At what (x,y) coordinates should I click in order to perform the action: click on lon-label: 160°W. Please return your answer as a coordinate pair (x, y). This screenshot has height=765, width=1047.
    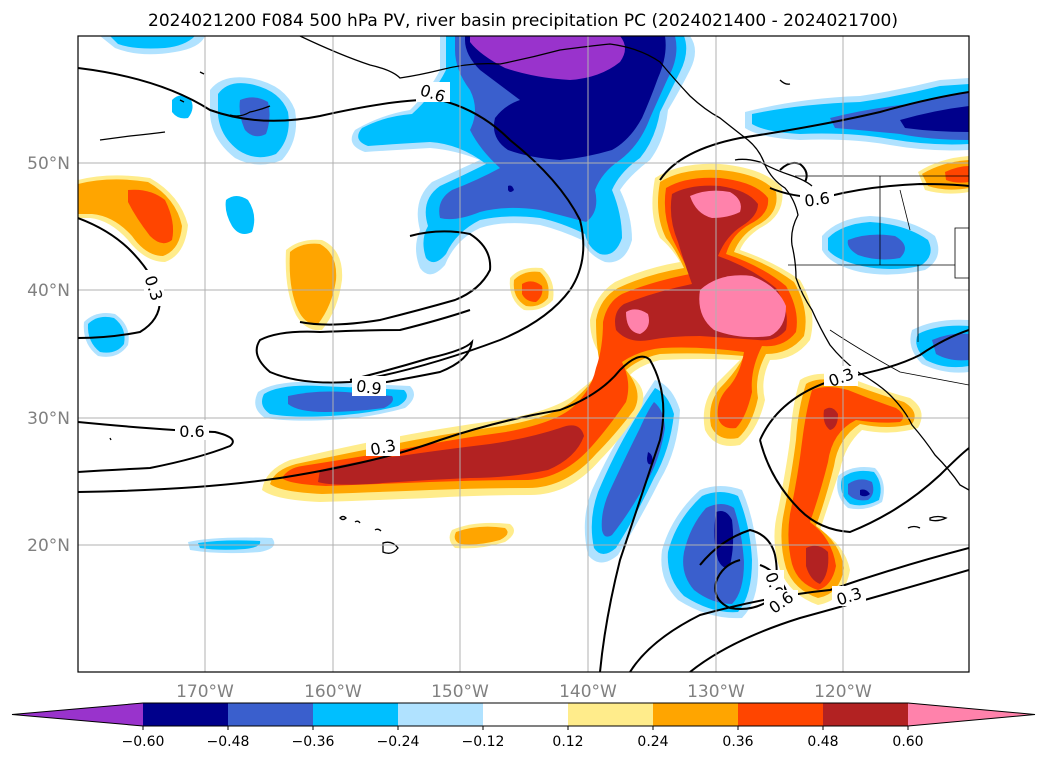
    Looking at the image, I should click on (333, 692).